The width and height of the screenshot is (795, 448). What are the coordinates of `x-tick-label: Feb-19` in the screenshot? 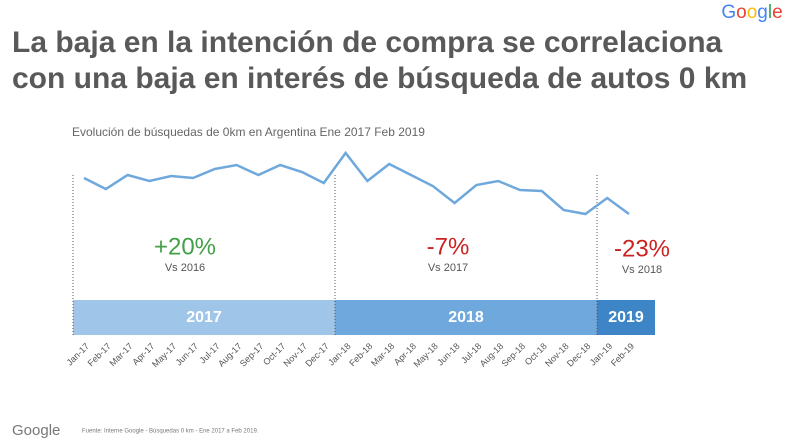 It's located at (622, 354).